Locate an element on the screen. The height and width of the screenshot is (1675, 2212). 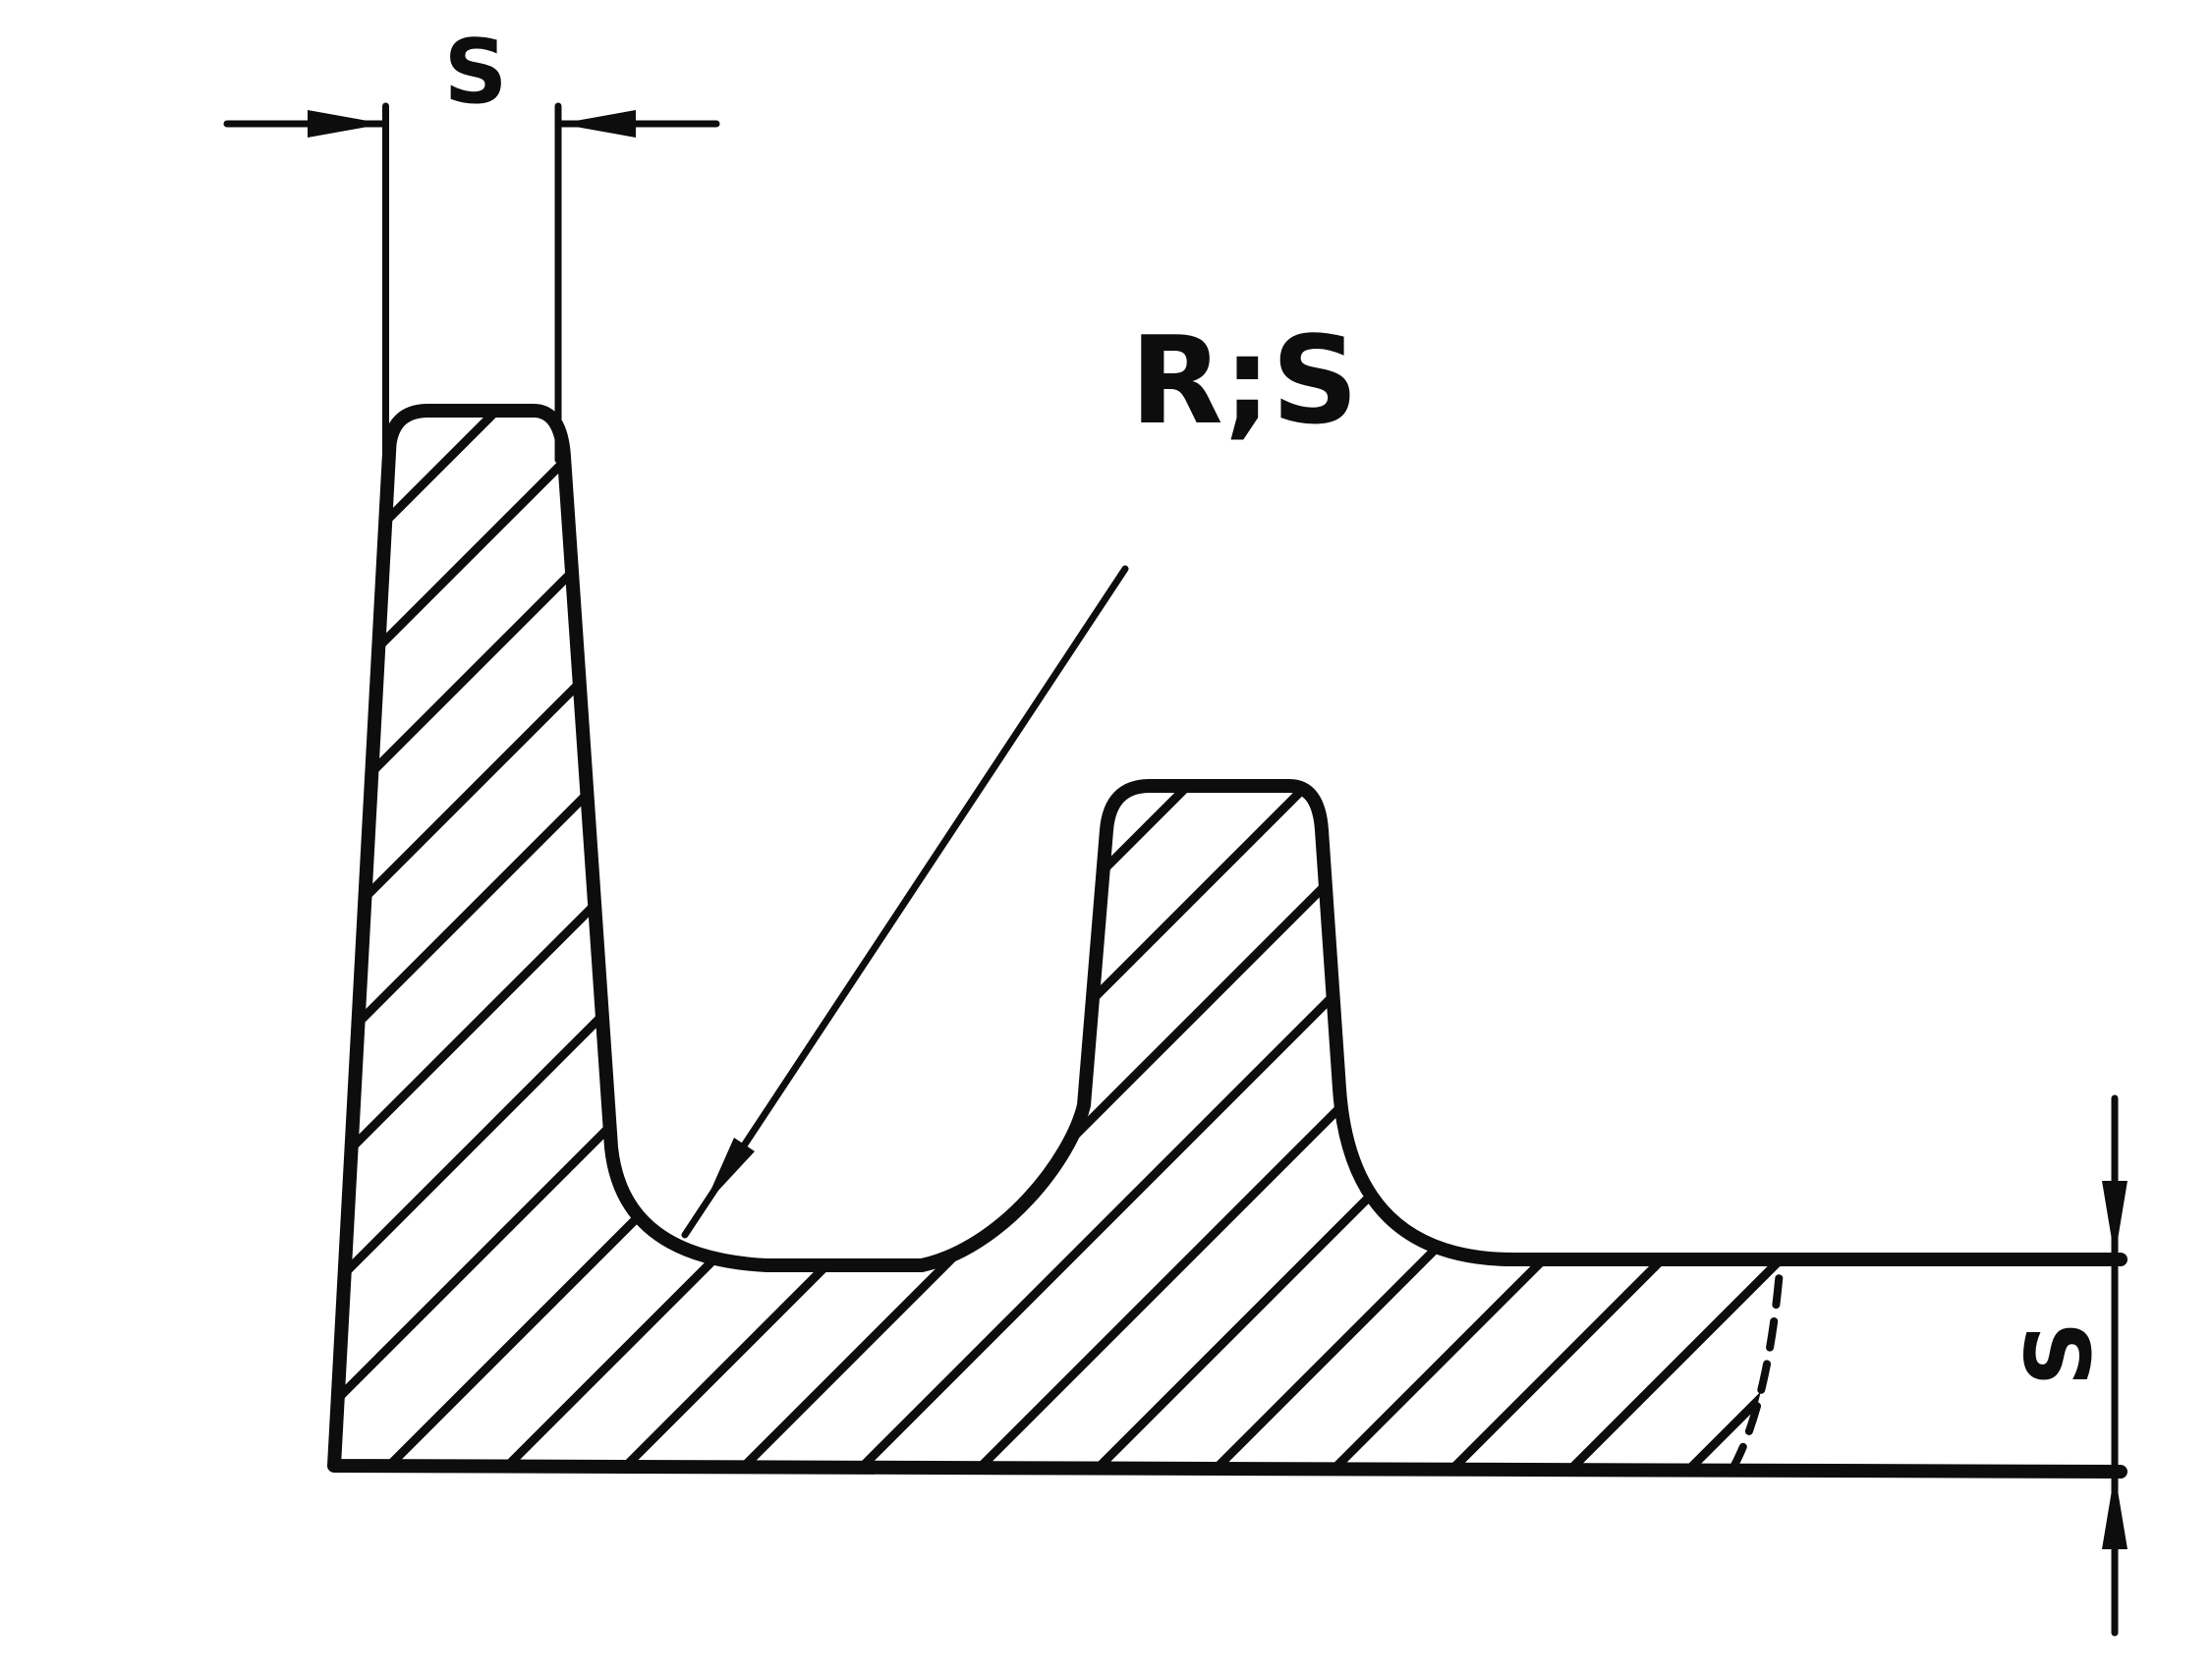
top-dimension-group is located at coordinates (471, 309).